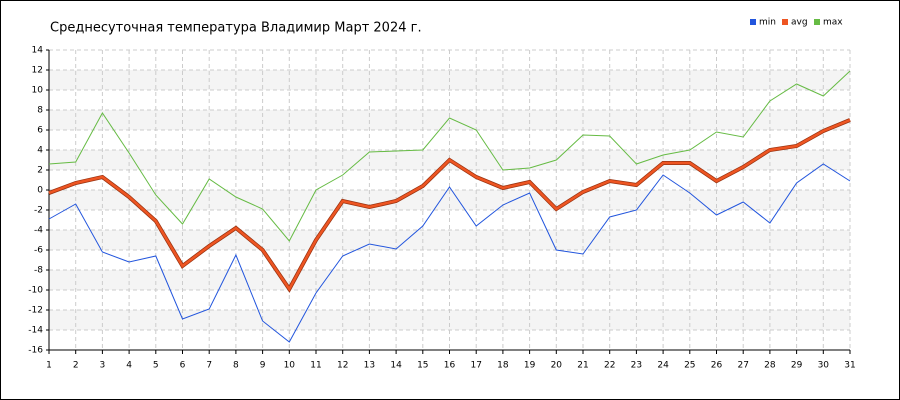 The image size is (900, 400). I want to click on x-tick-label: 31, so click(849, 366).